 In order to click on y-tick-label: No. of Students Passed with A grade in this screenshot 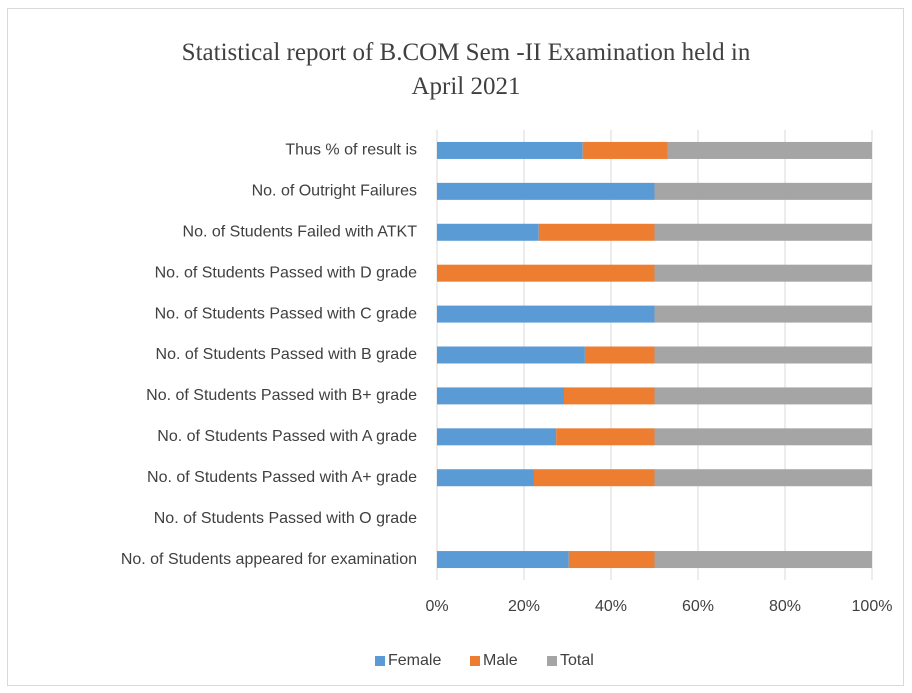, I will do `click(287, 436)`.